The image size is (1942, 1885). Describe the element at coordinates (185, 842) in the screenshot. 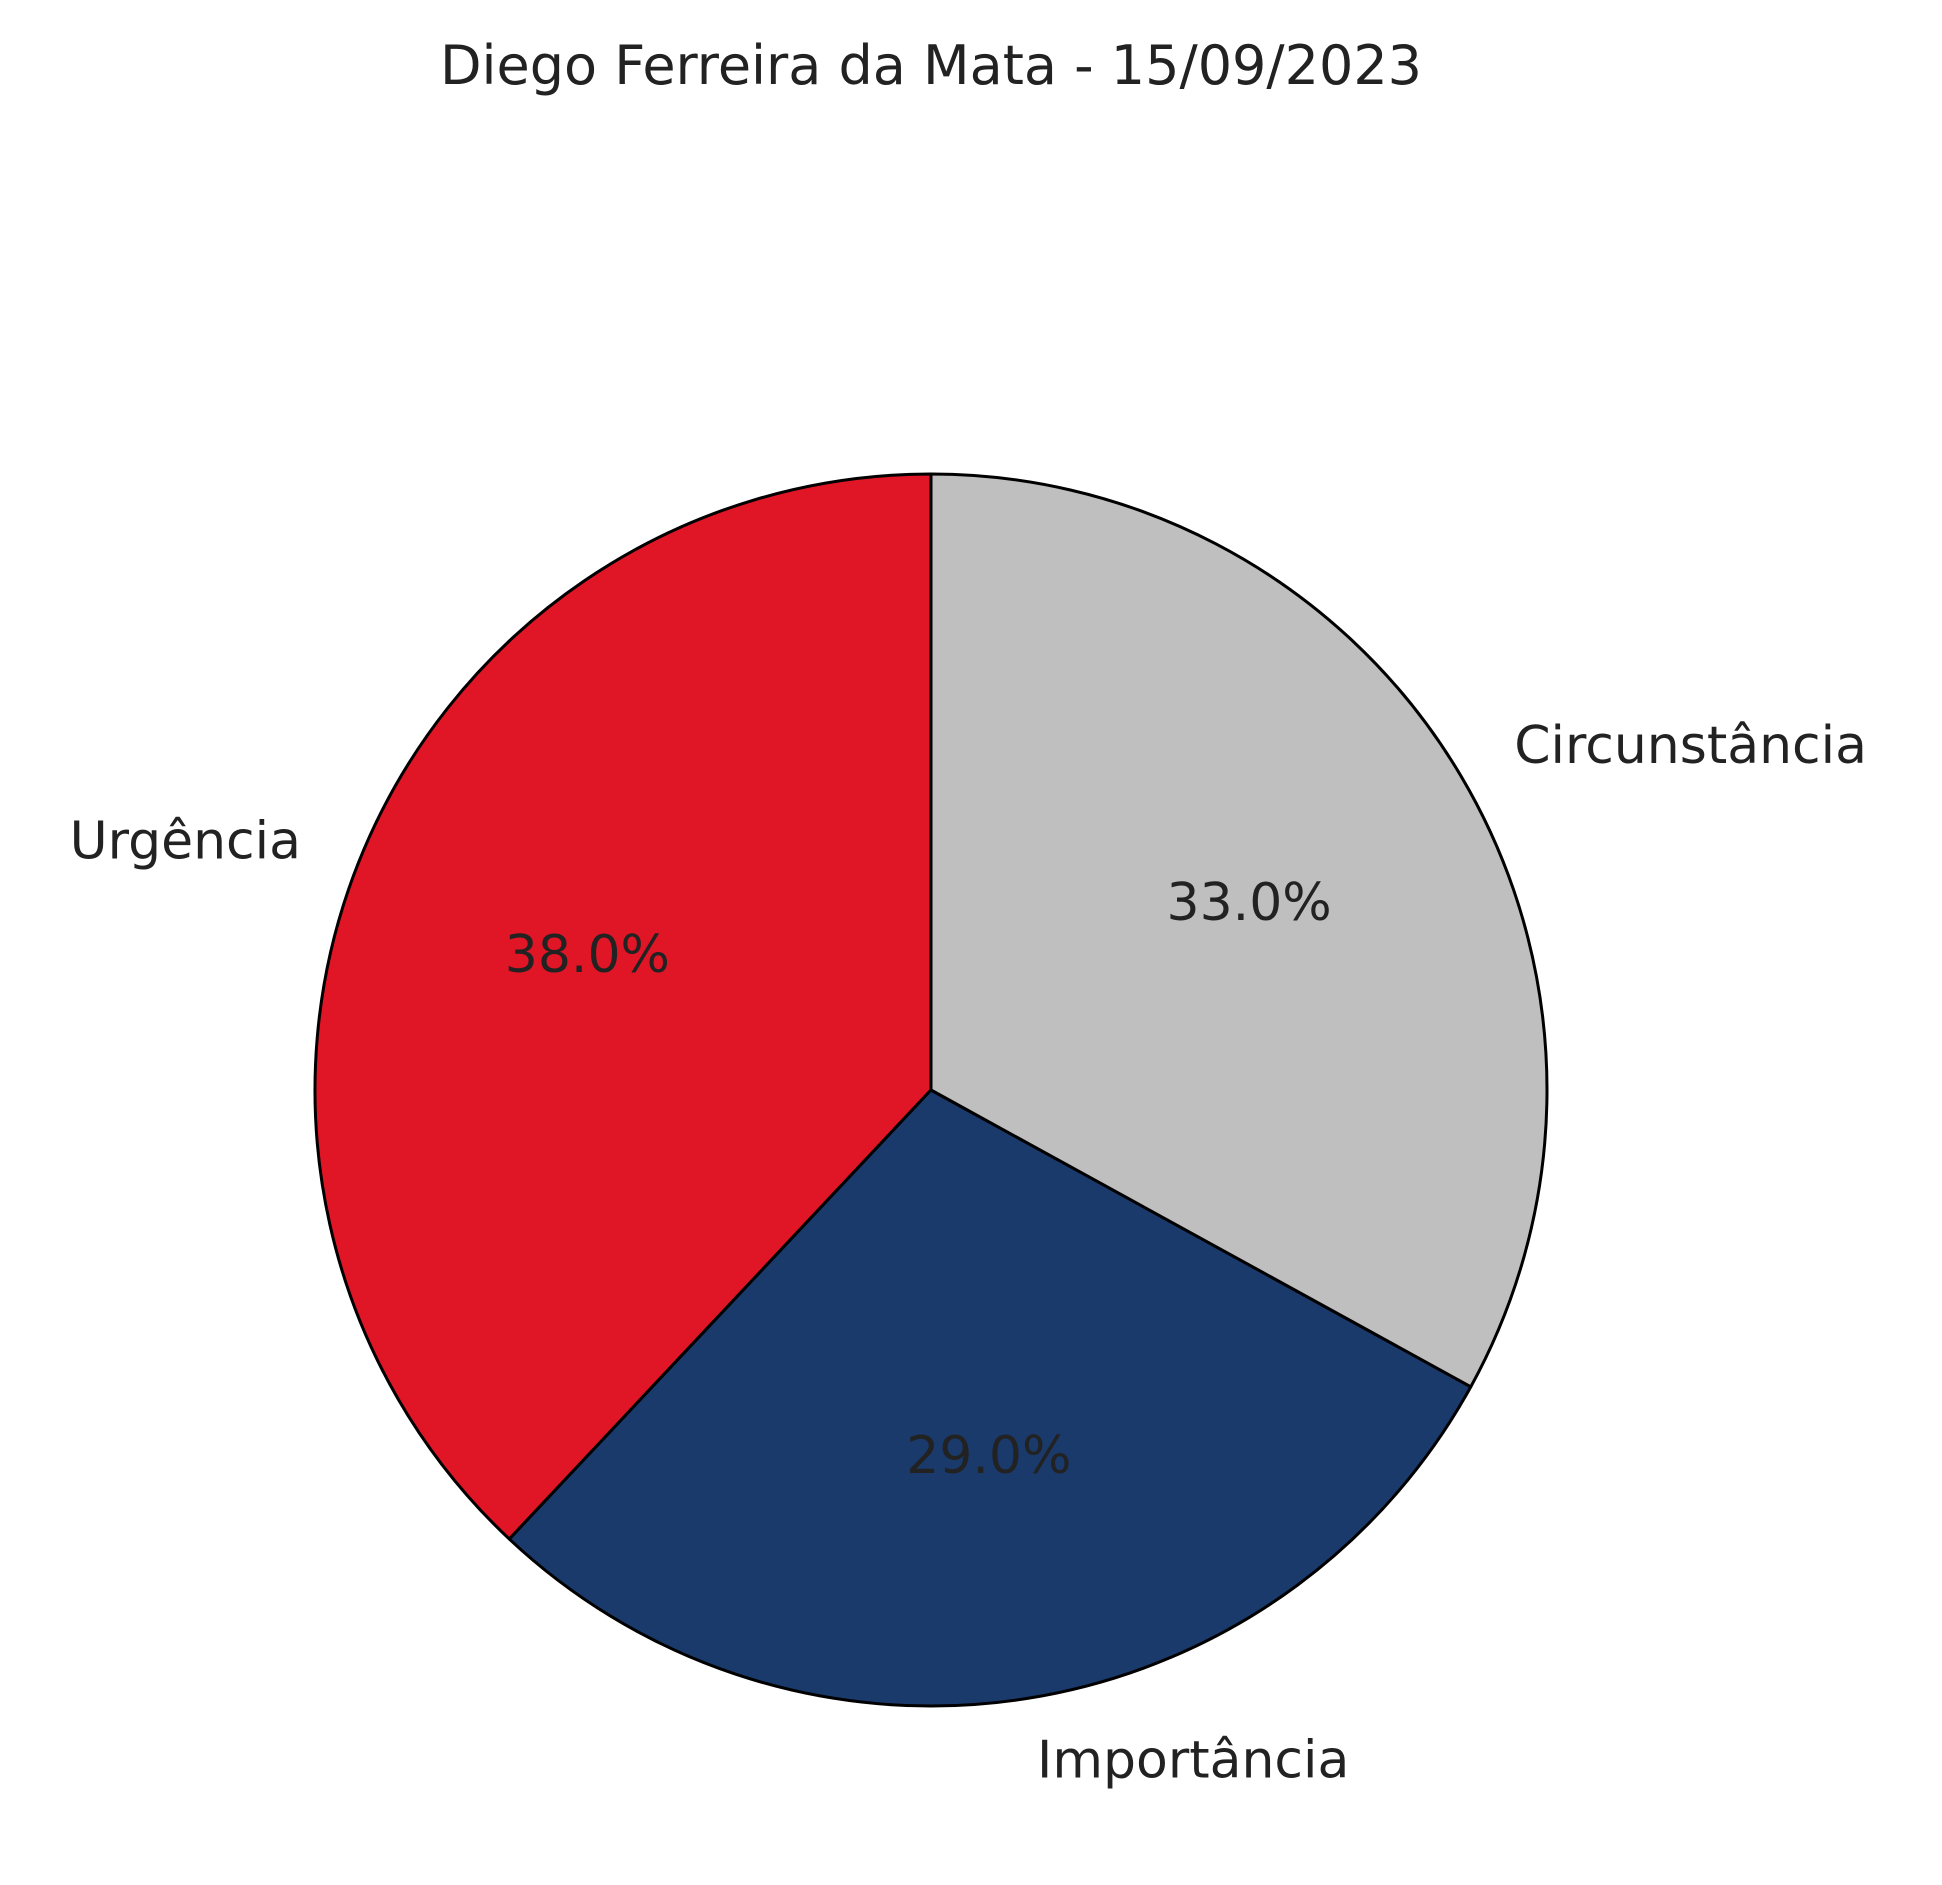

I see `slice-label-urgencia: Urgência` at that location.